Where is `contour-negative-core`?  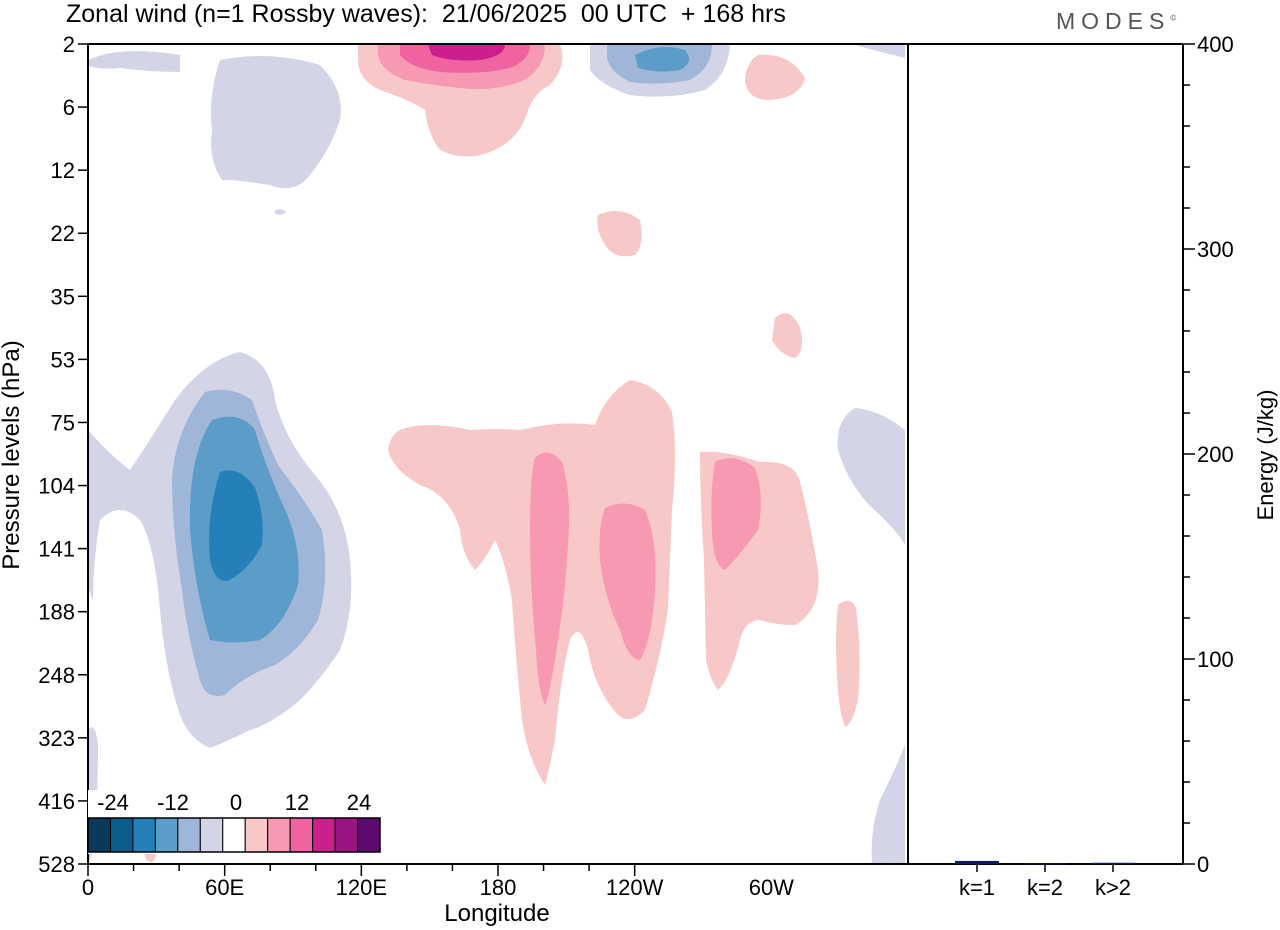
contour-negative-core is located at coordinates (236, 525).